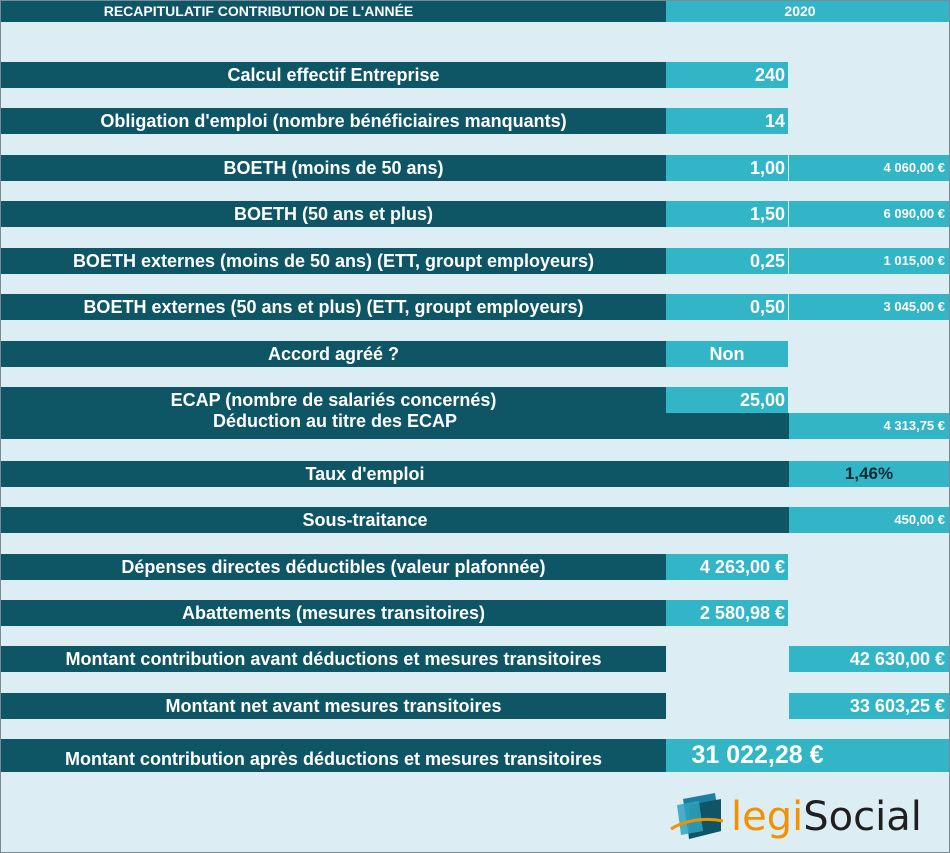  What do you see at coordinates (727, 121) in the screenshot?
I see `row-value: 14` at bounding box center [727, 121].